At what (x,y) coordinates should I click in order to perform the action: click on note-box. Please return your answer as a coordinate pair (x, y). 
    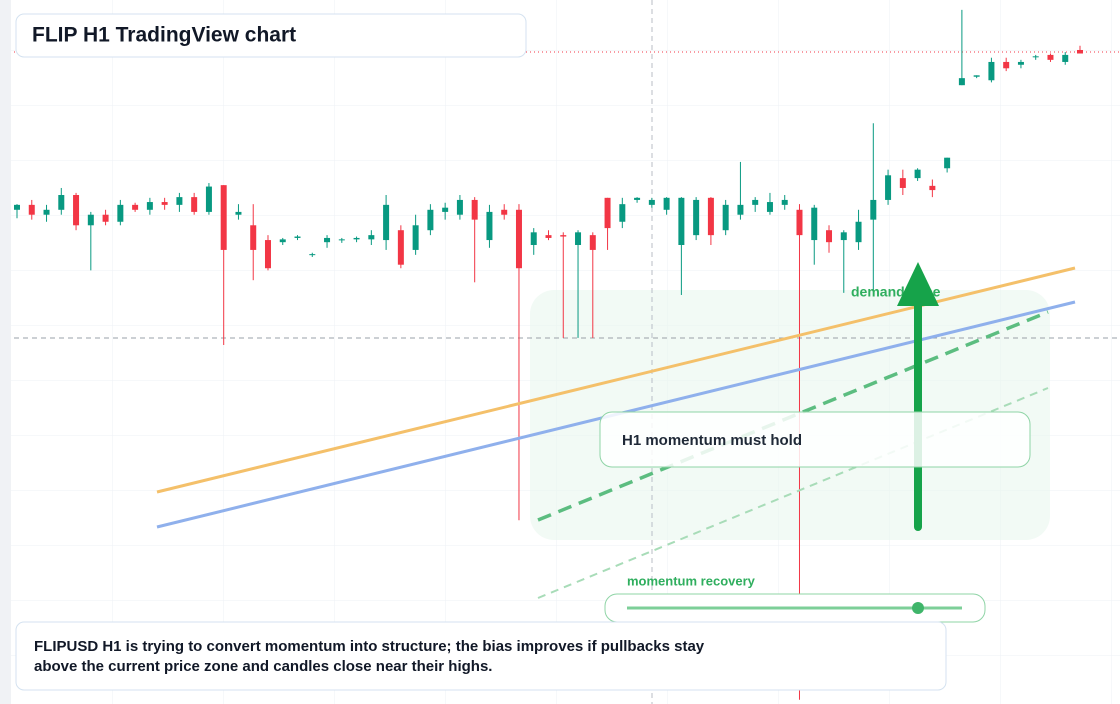
    Looking at the image, I should click on (481, 656).